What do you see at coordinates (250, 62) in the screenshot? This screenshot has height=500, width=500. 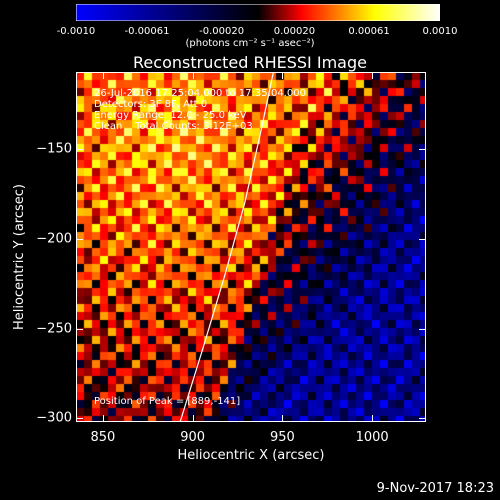 I see `chart-title: Reconstructed RHESSI Image` at bounding box center [250, 62].